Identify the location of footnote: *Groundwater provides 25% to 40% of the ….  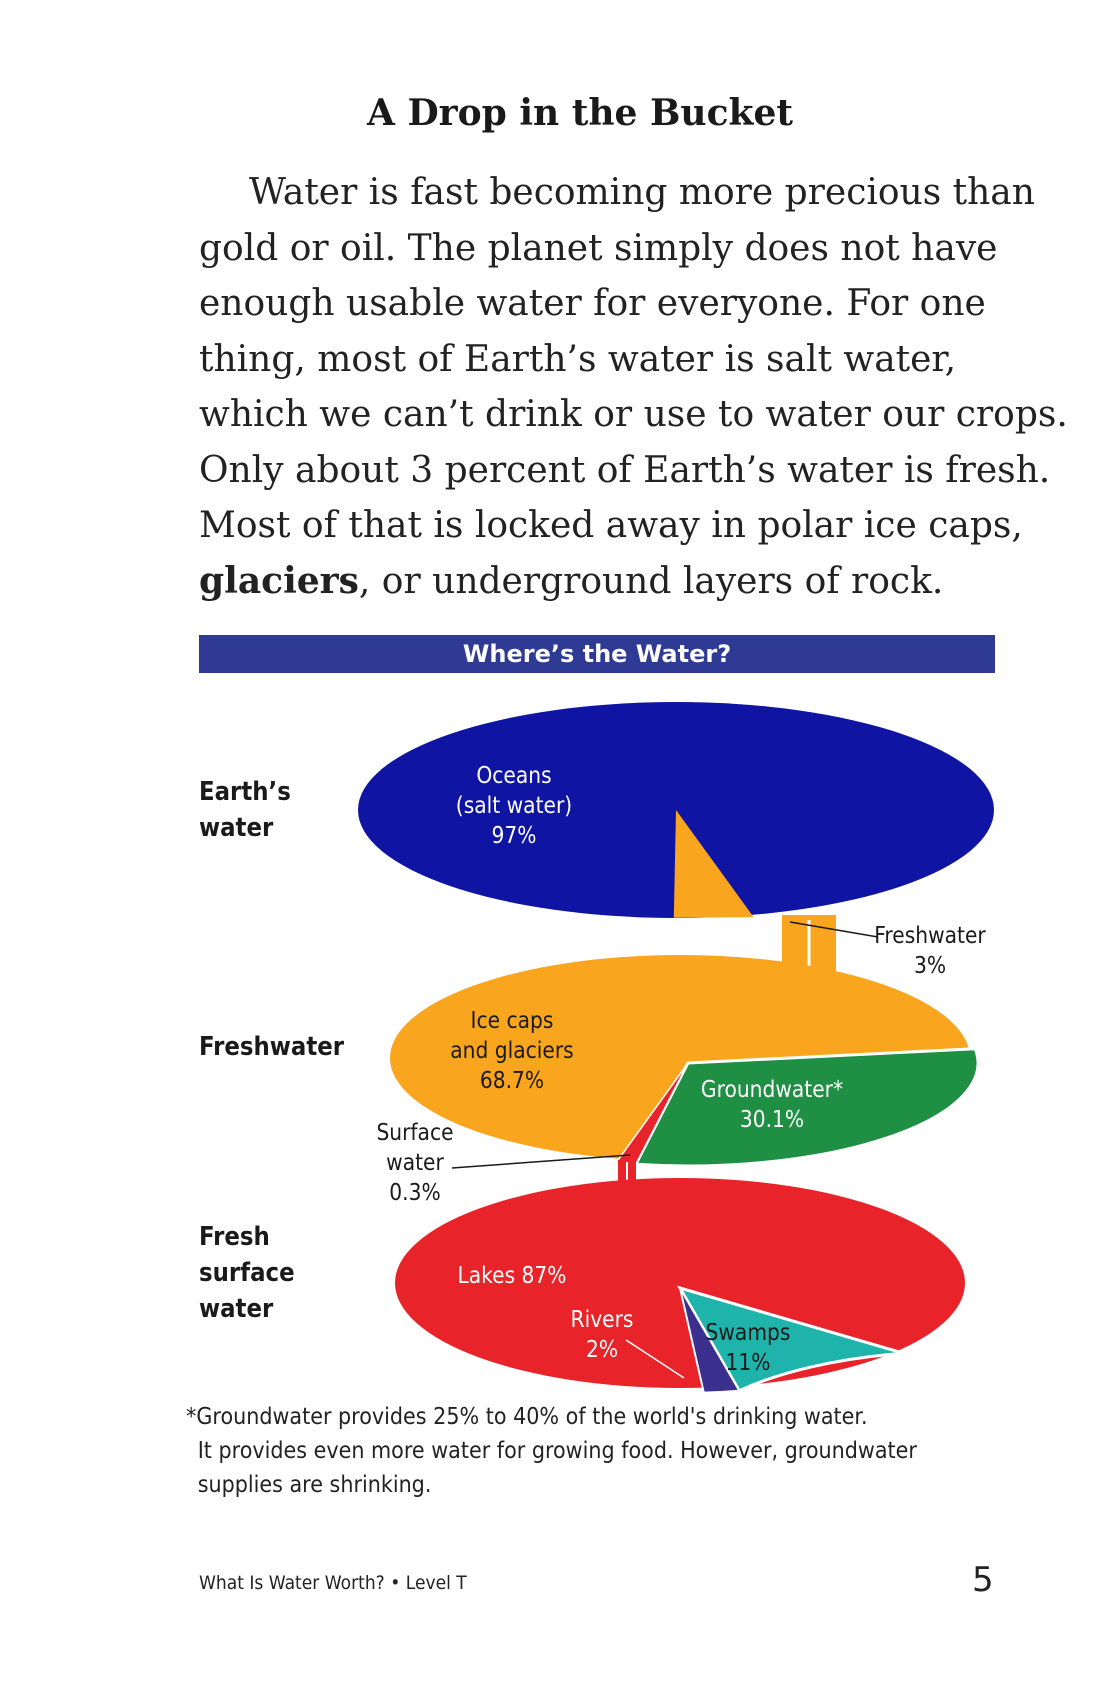
(555, 1451).